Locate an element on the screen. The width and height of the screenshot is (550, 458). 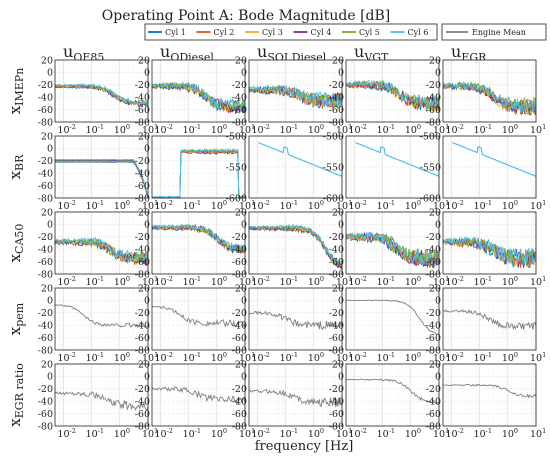
legend-entries: Cyl 1 Cyl 2 Cyl 3 Cyl 4 Cyl 5 Cyl 6 is located at coordinates (288, 32).